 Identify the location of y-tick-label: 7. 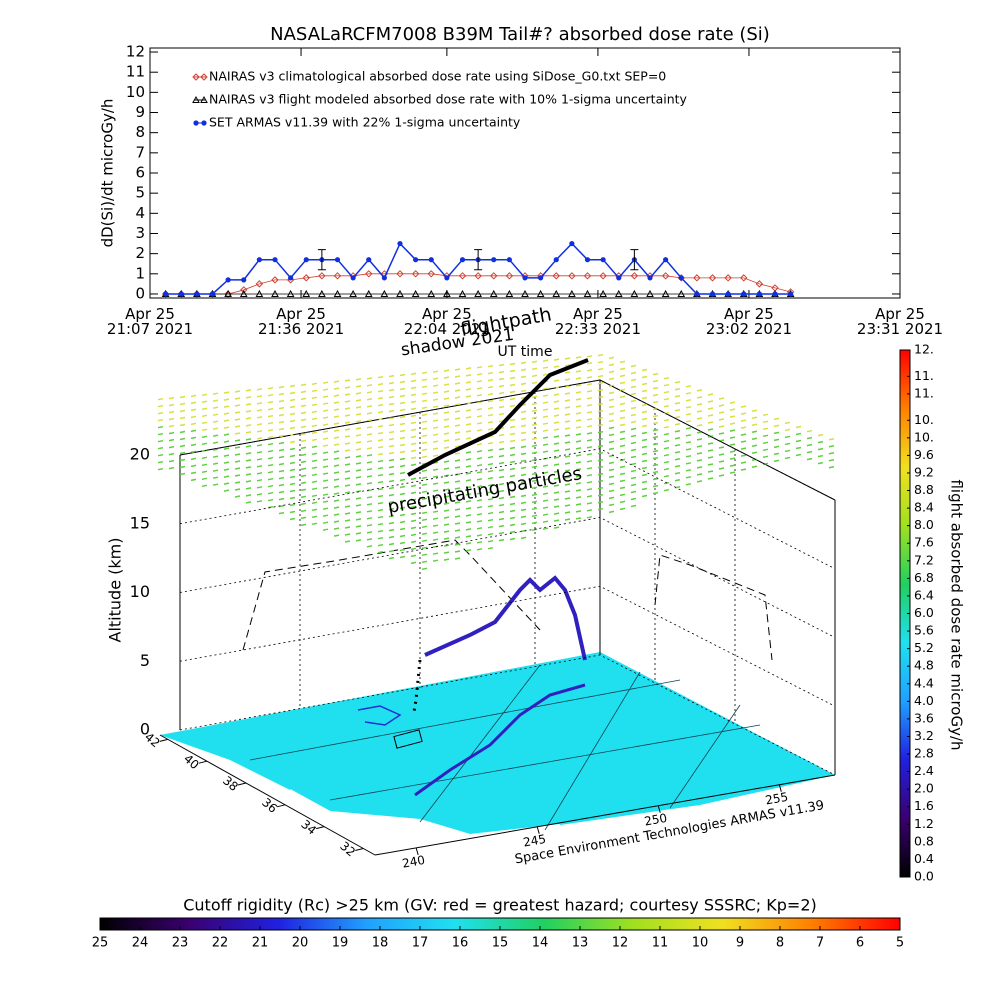
(140, 152).